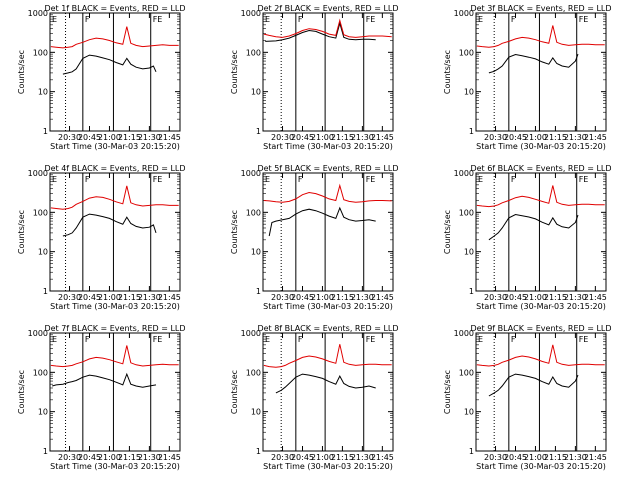 Image resolution: width=640 pixels, height=480 pixels. Describe the element at coordinates (114, 328) in the screenshot. I see `panel-title: Det 7f BLACK = Events, RED = LLD` at that location.